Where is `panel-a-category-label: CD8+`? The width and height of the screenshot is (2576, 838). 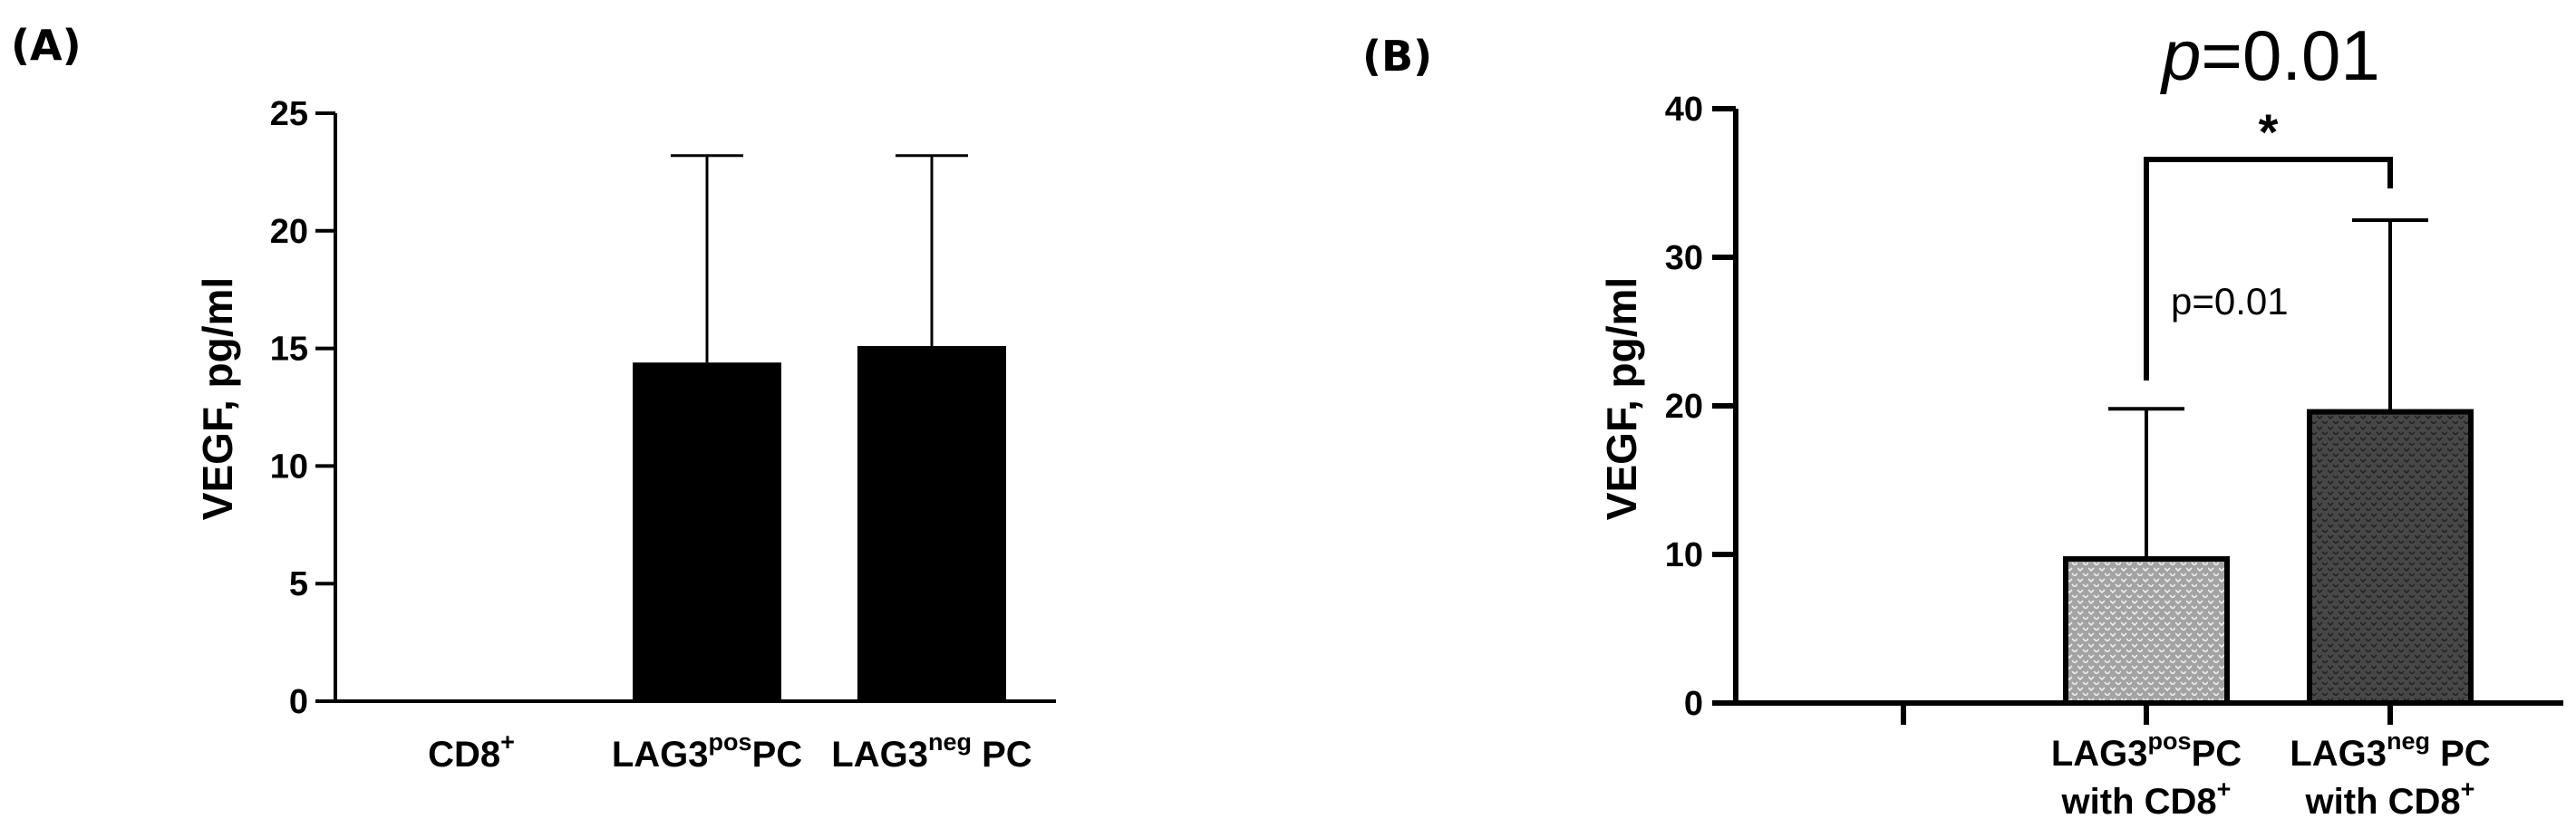 panel-a-category-label: CD8+ is located at coordinates (471, 751).